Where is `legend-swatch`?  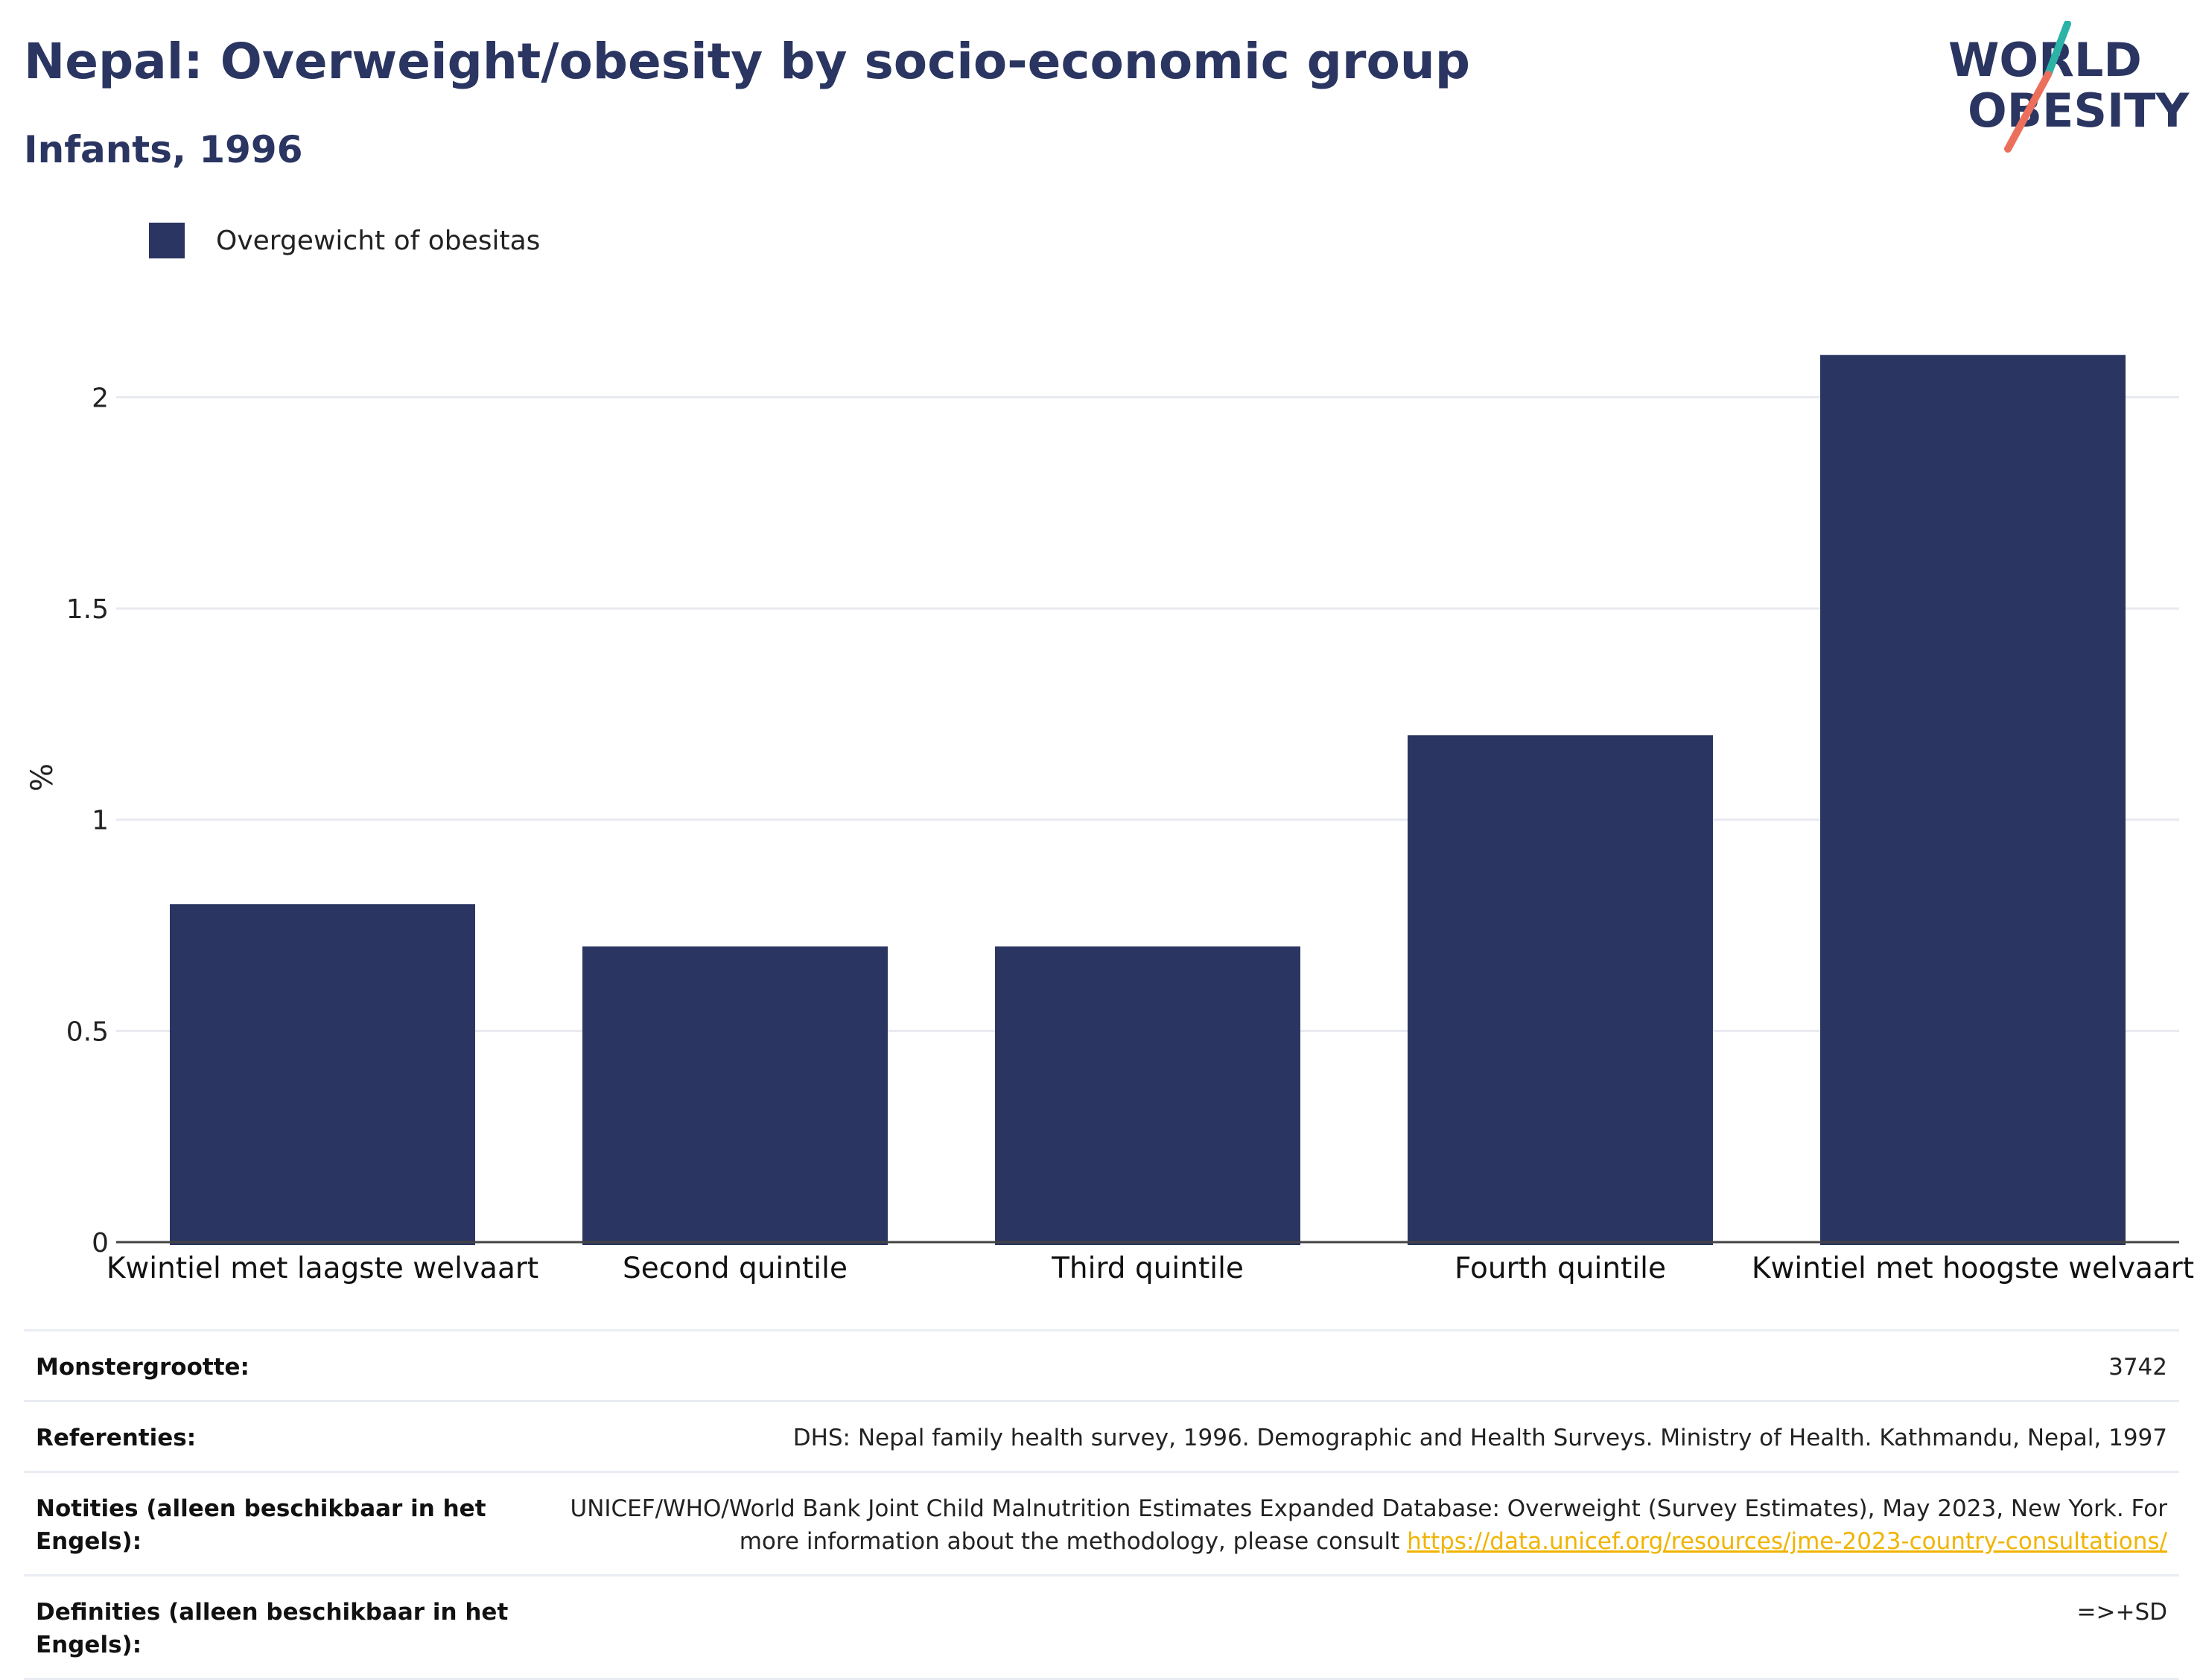
legend-swatch is located at coordinates (167, 240).